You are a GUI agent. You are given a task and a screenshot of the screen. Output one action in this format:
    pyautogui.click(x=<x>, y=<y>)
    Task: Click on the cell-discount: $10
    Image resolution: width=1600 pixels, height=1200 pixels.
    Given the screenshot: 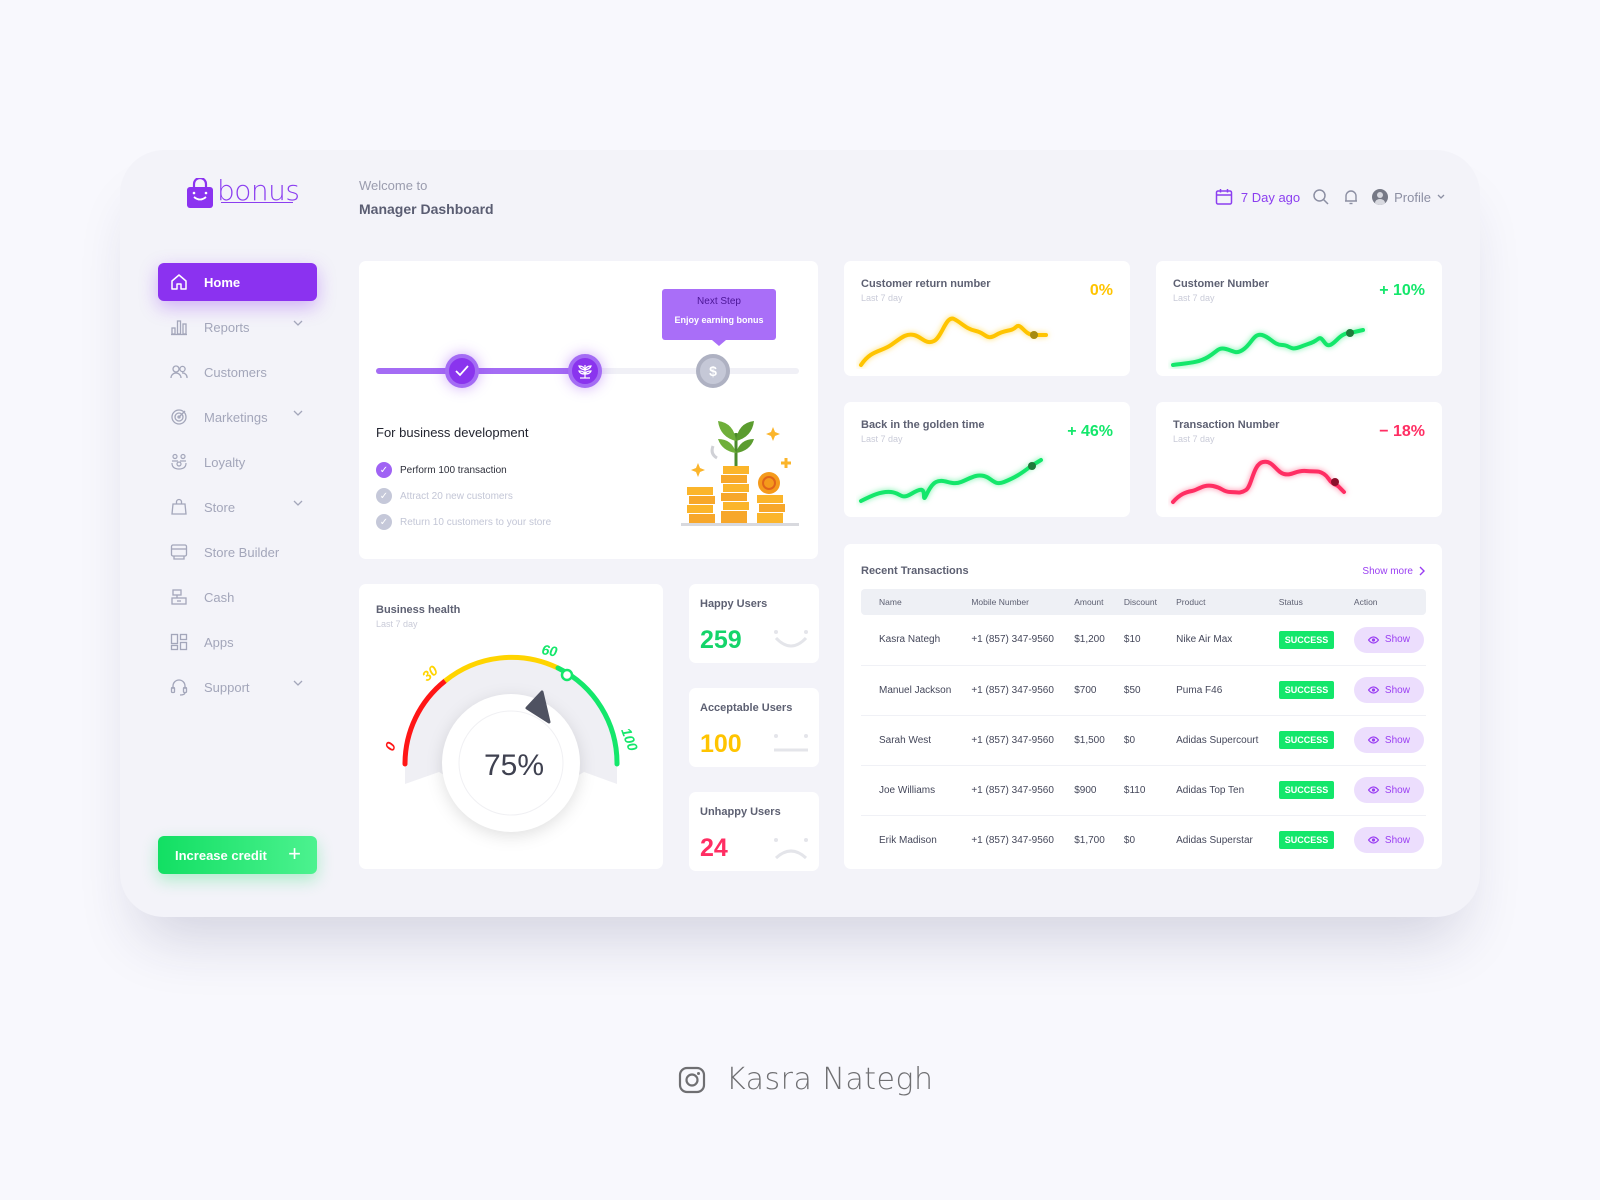 What is the action you would take?
    pyautogui.click(x=1132, y=640)
    